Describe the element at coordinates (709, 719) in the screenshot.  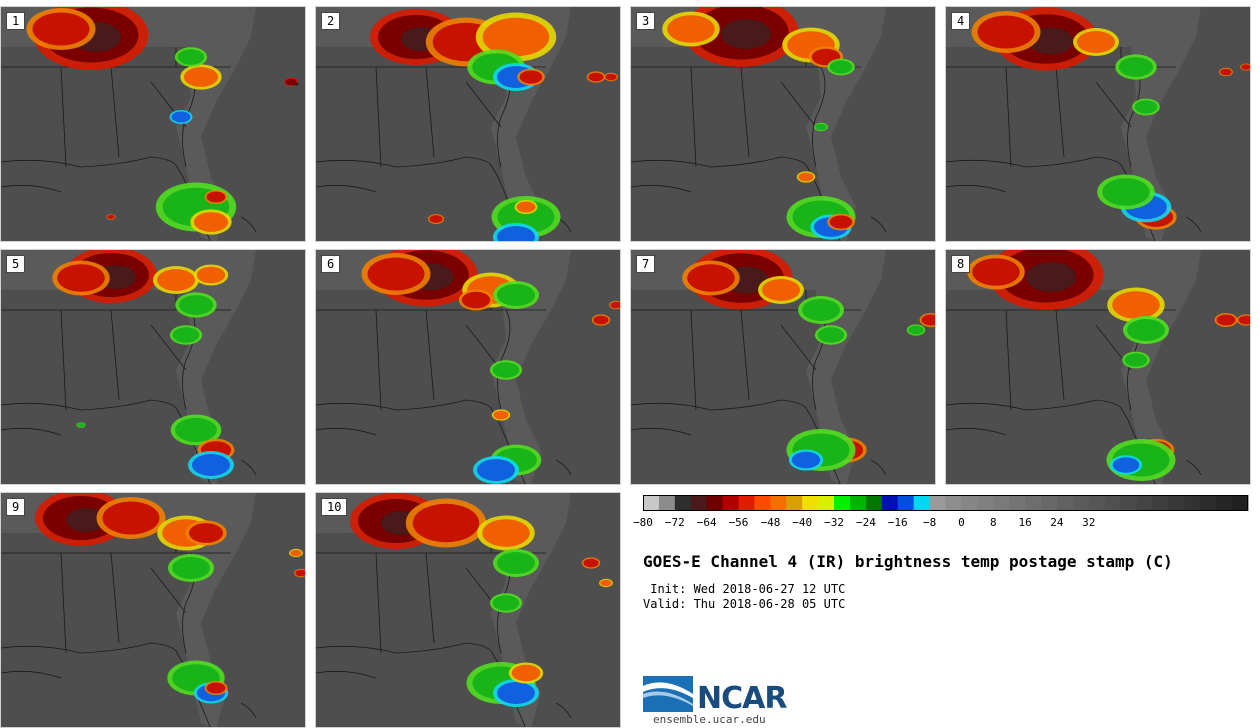
I see `logo-url: ensemble.ucar.edu` at that location.